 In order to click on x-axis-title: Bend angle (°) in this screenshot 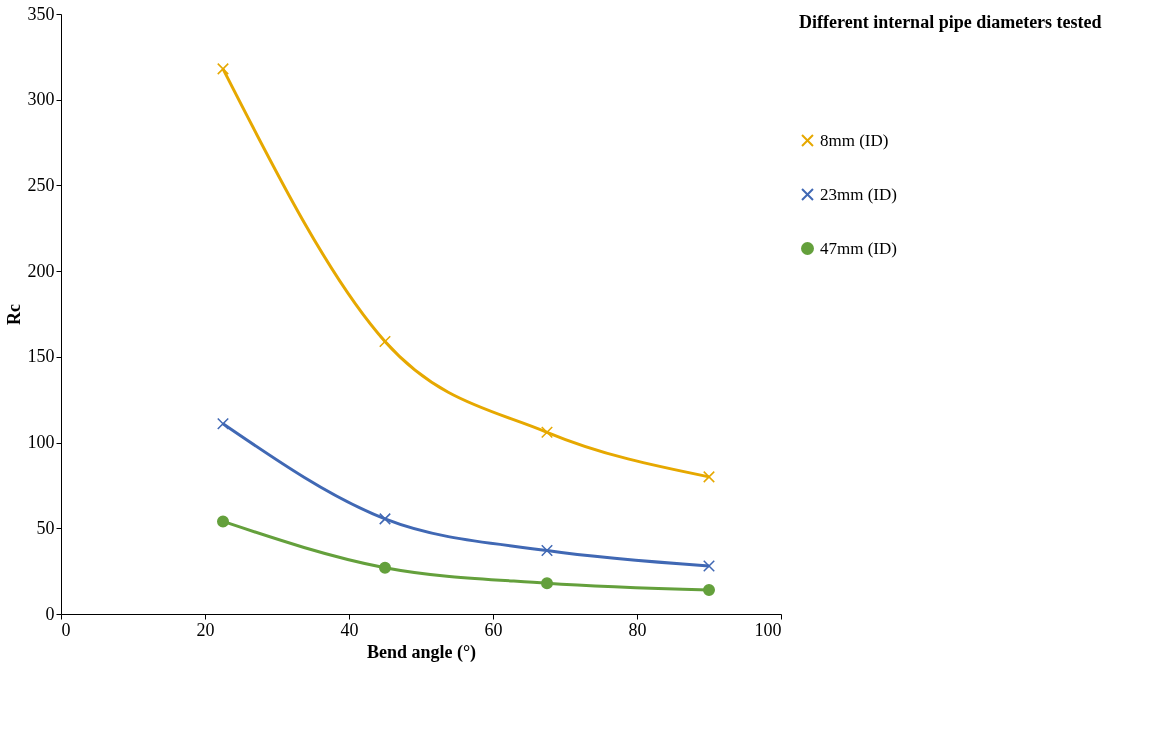, I will do `click(421, 652)`.